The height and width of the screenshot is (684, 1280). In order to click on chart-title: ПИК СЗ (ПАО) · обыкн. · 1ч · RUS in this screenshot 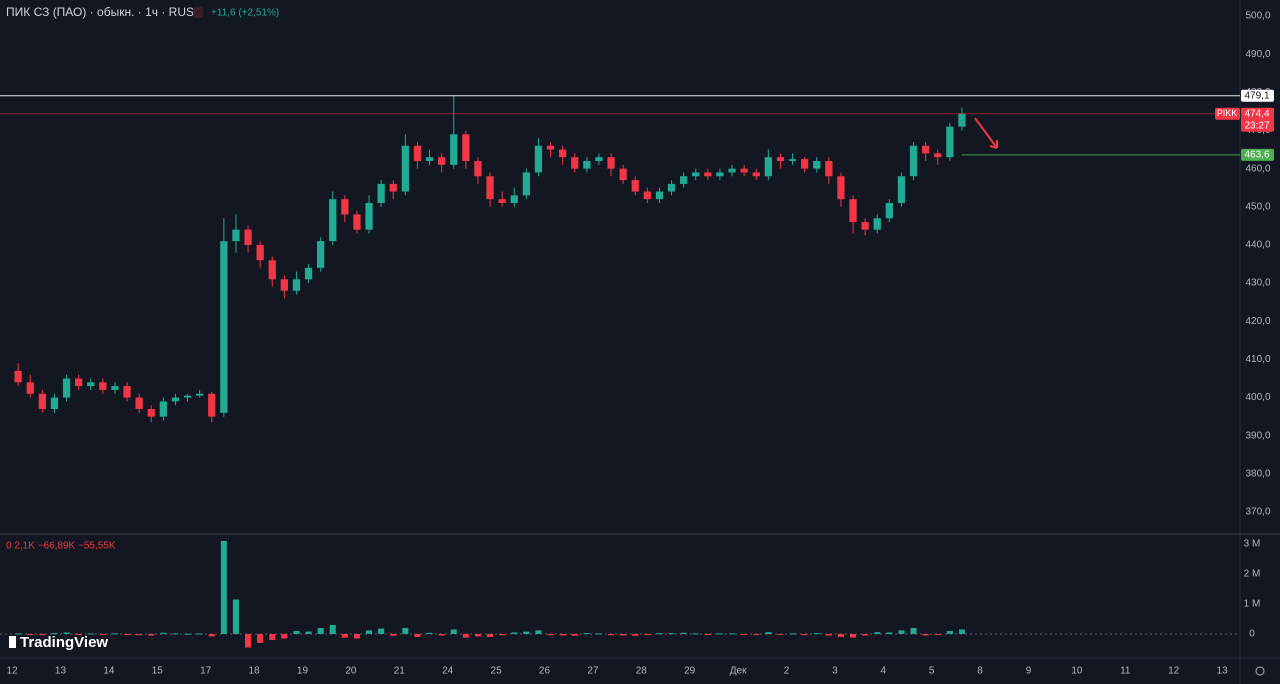, I will do `click(100, 12)`.